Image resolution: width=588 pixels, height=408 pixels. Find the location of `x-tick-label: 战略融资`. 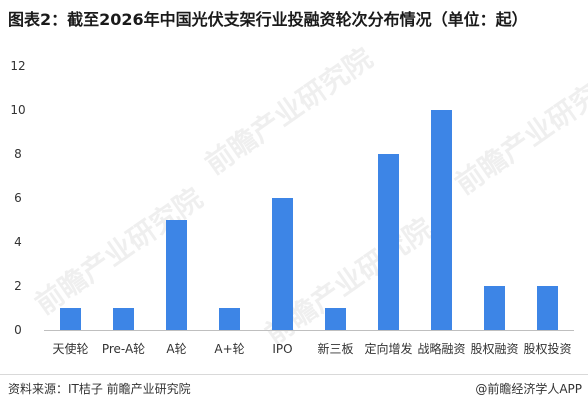

x-tick-label: 战略融资 is located at coordinates (441, 348).